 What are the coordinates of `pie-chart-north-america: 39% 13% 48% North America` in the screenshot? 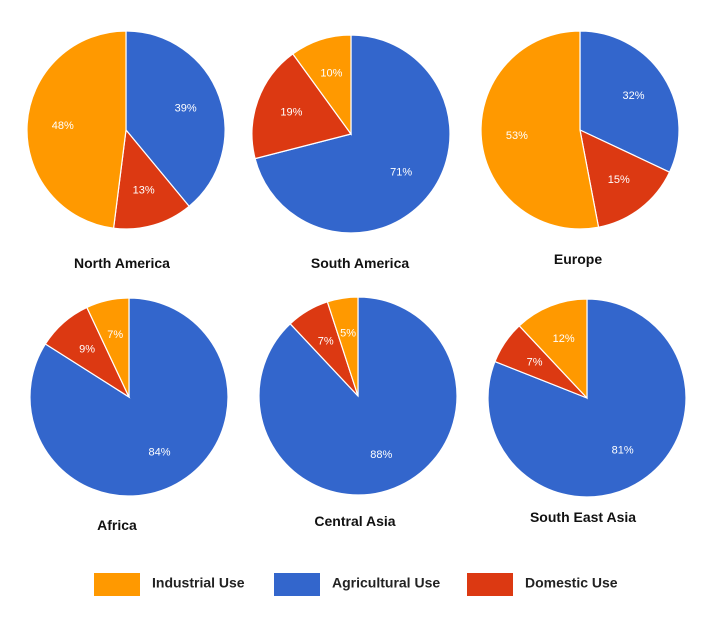 It's located at (126, 150).